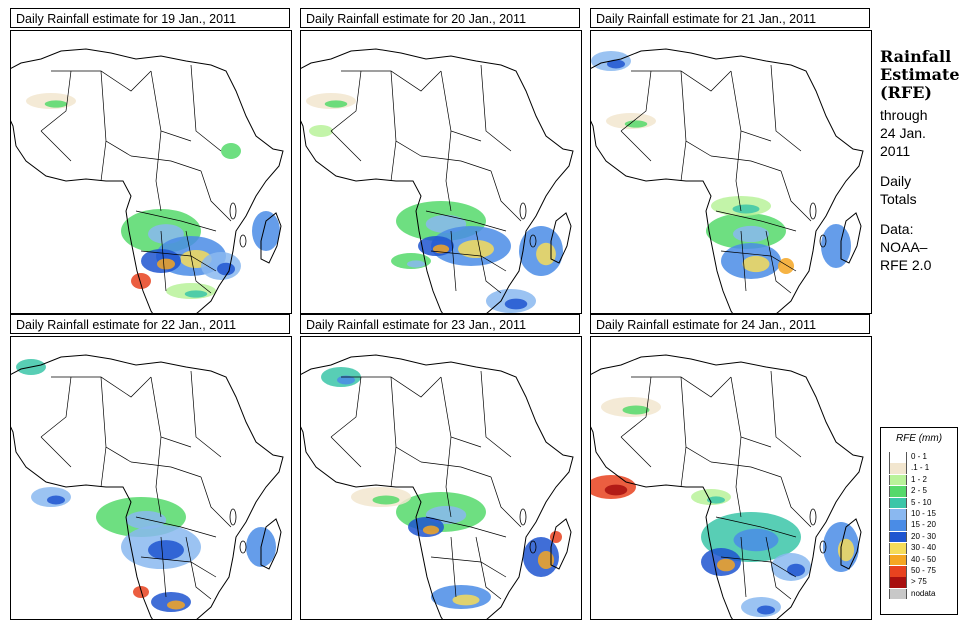  I want to click on legend-label: .1 - 1, so click(920, 468).